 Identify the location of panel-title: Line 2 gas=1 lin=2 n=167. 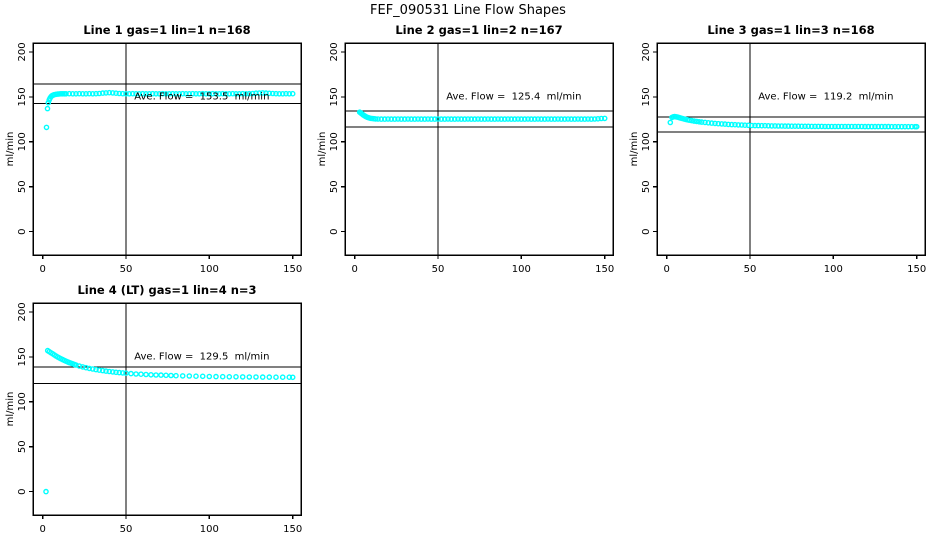
(479, 30).